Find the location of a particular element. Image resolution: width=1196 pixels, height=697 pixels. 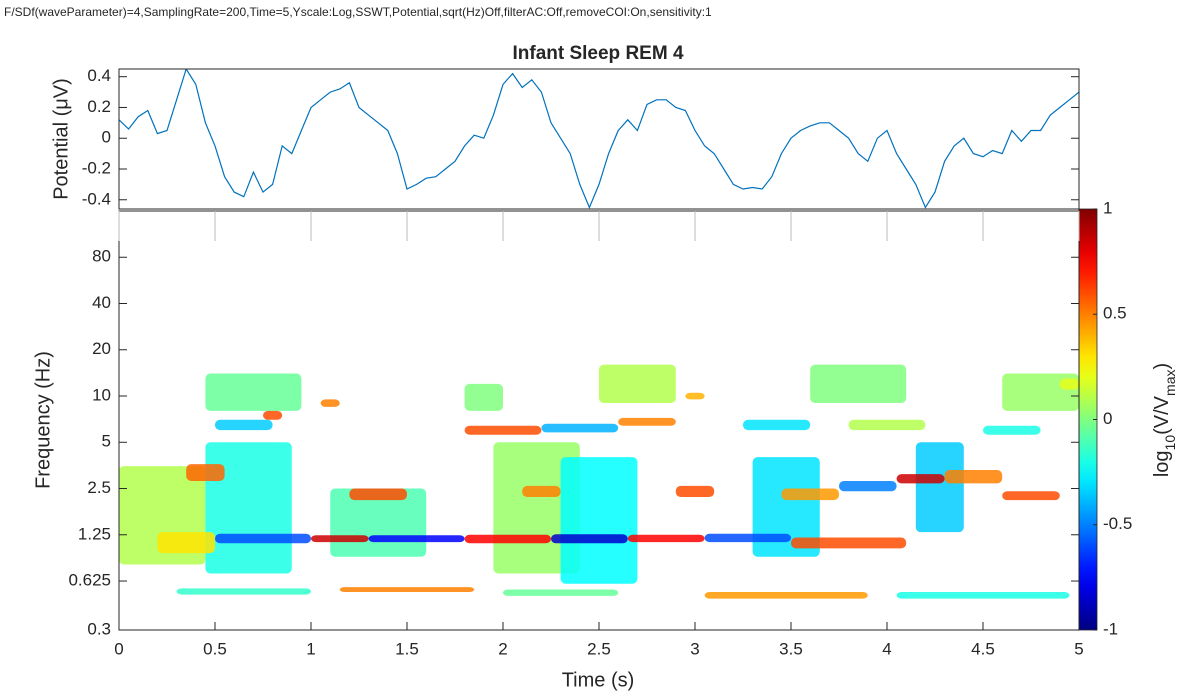

y-tick-label: 40 is located at coordinates (101, 302).